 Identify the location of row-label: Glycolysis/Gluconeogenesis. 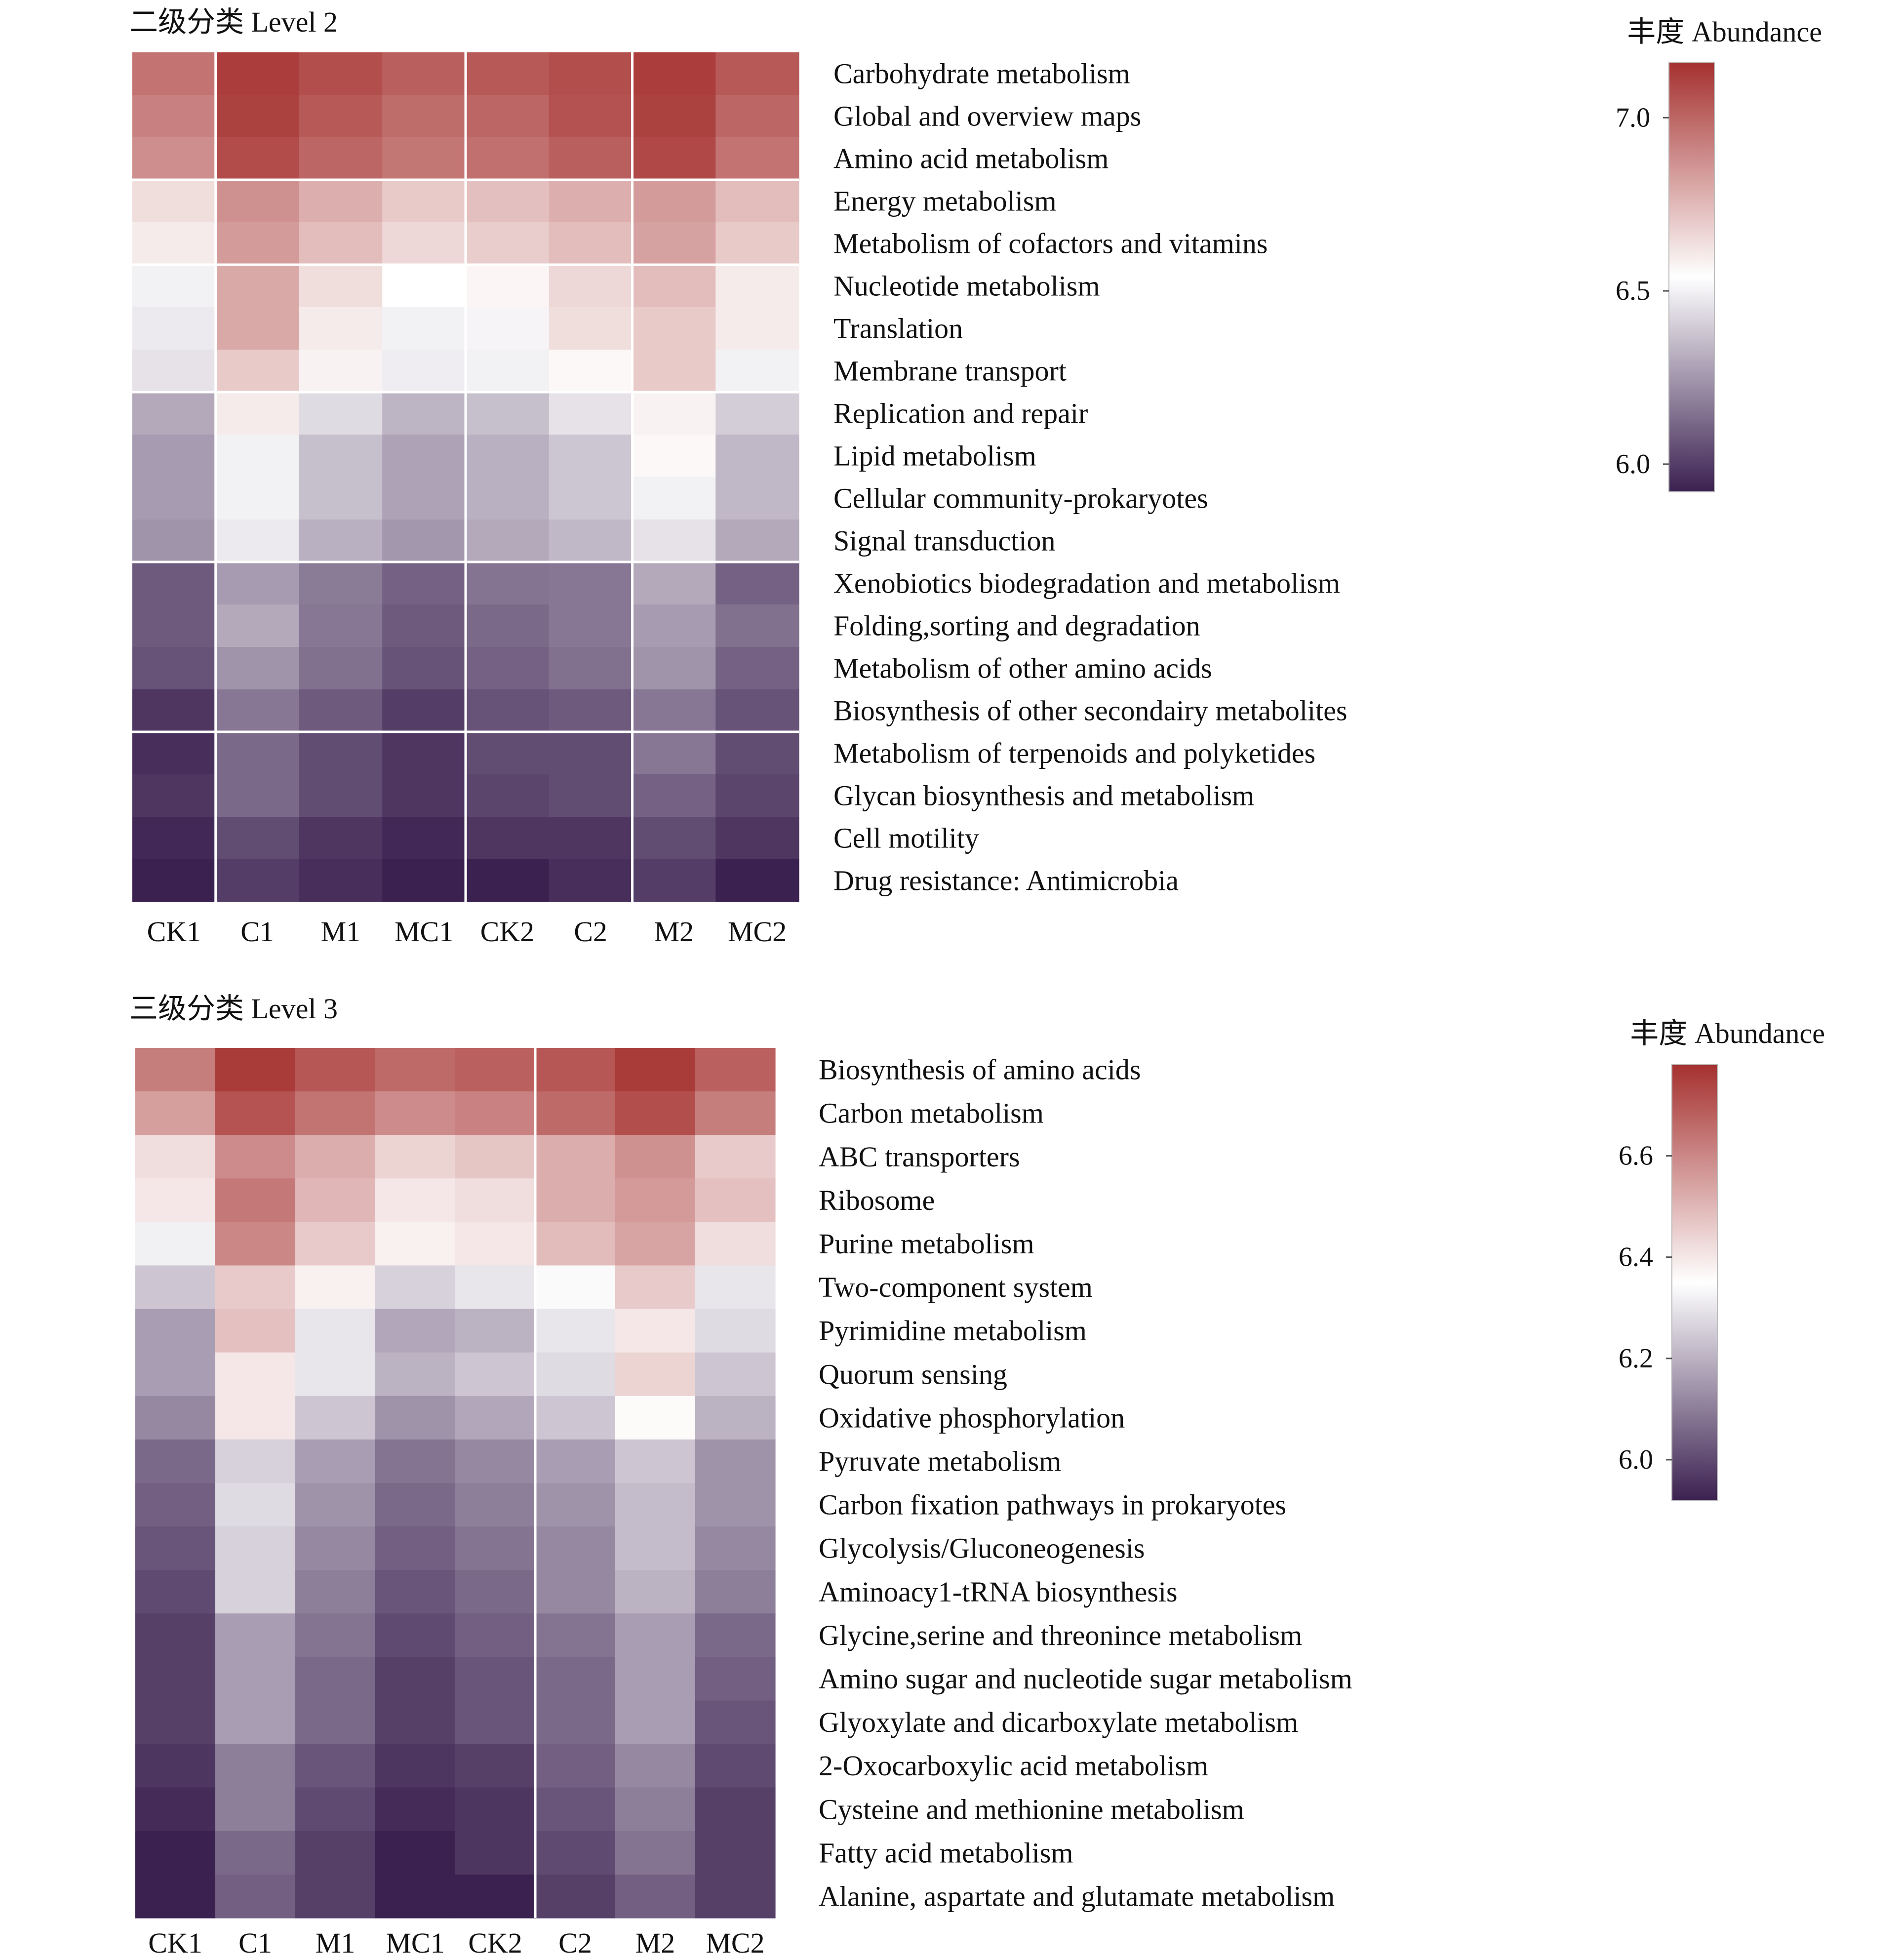
(982, 1548).